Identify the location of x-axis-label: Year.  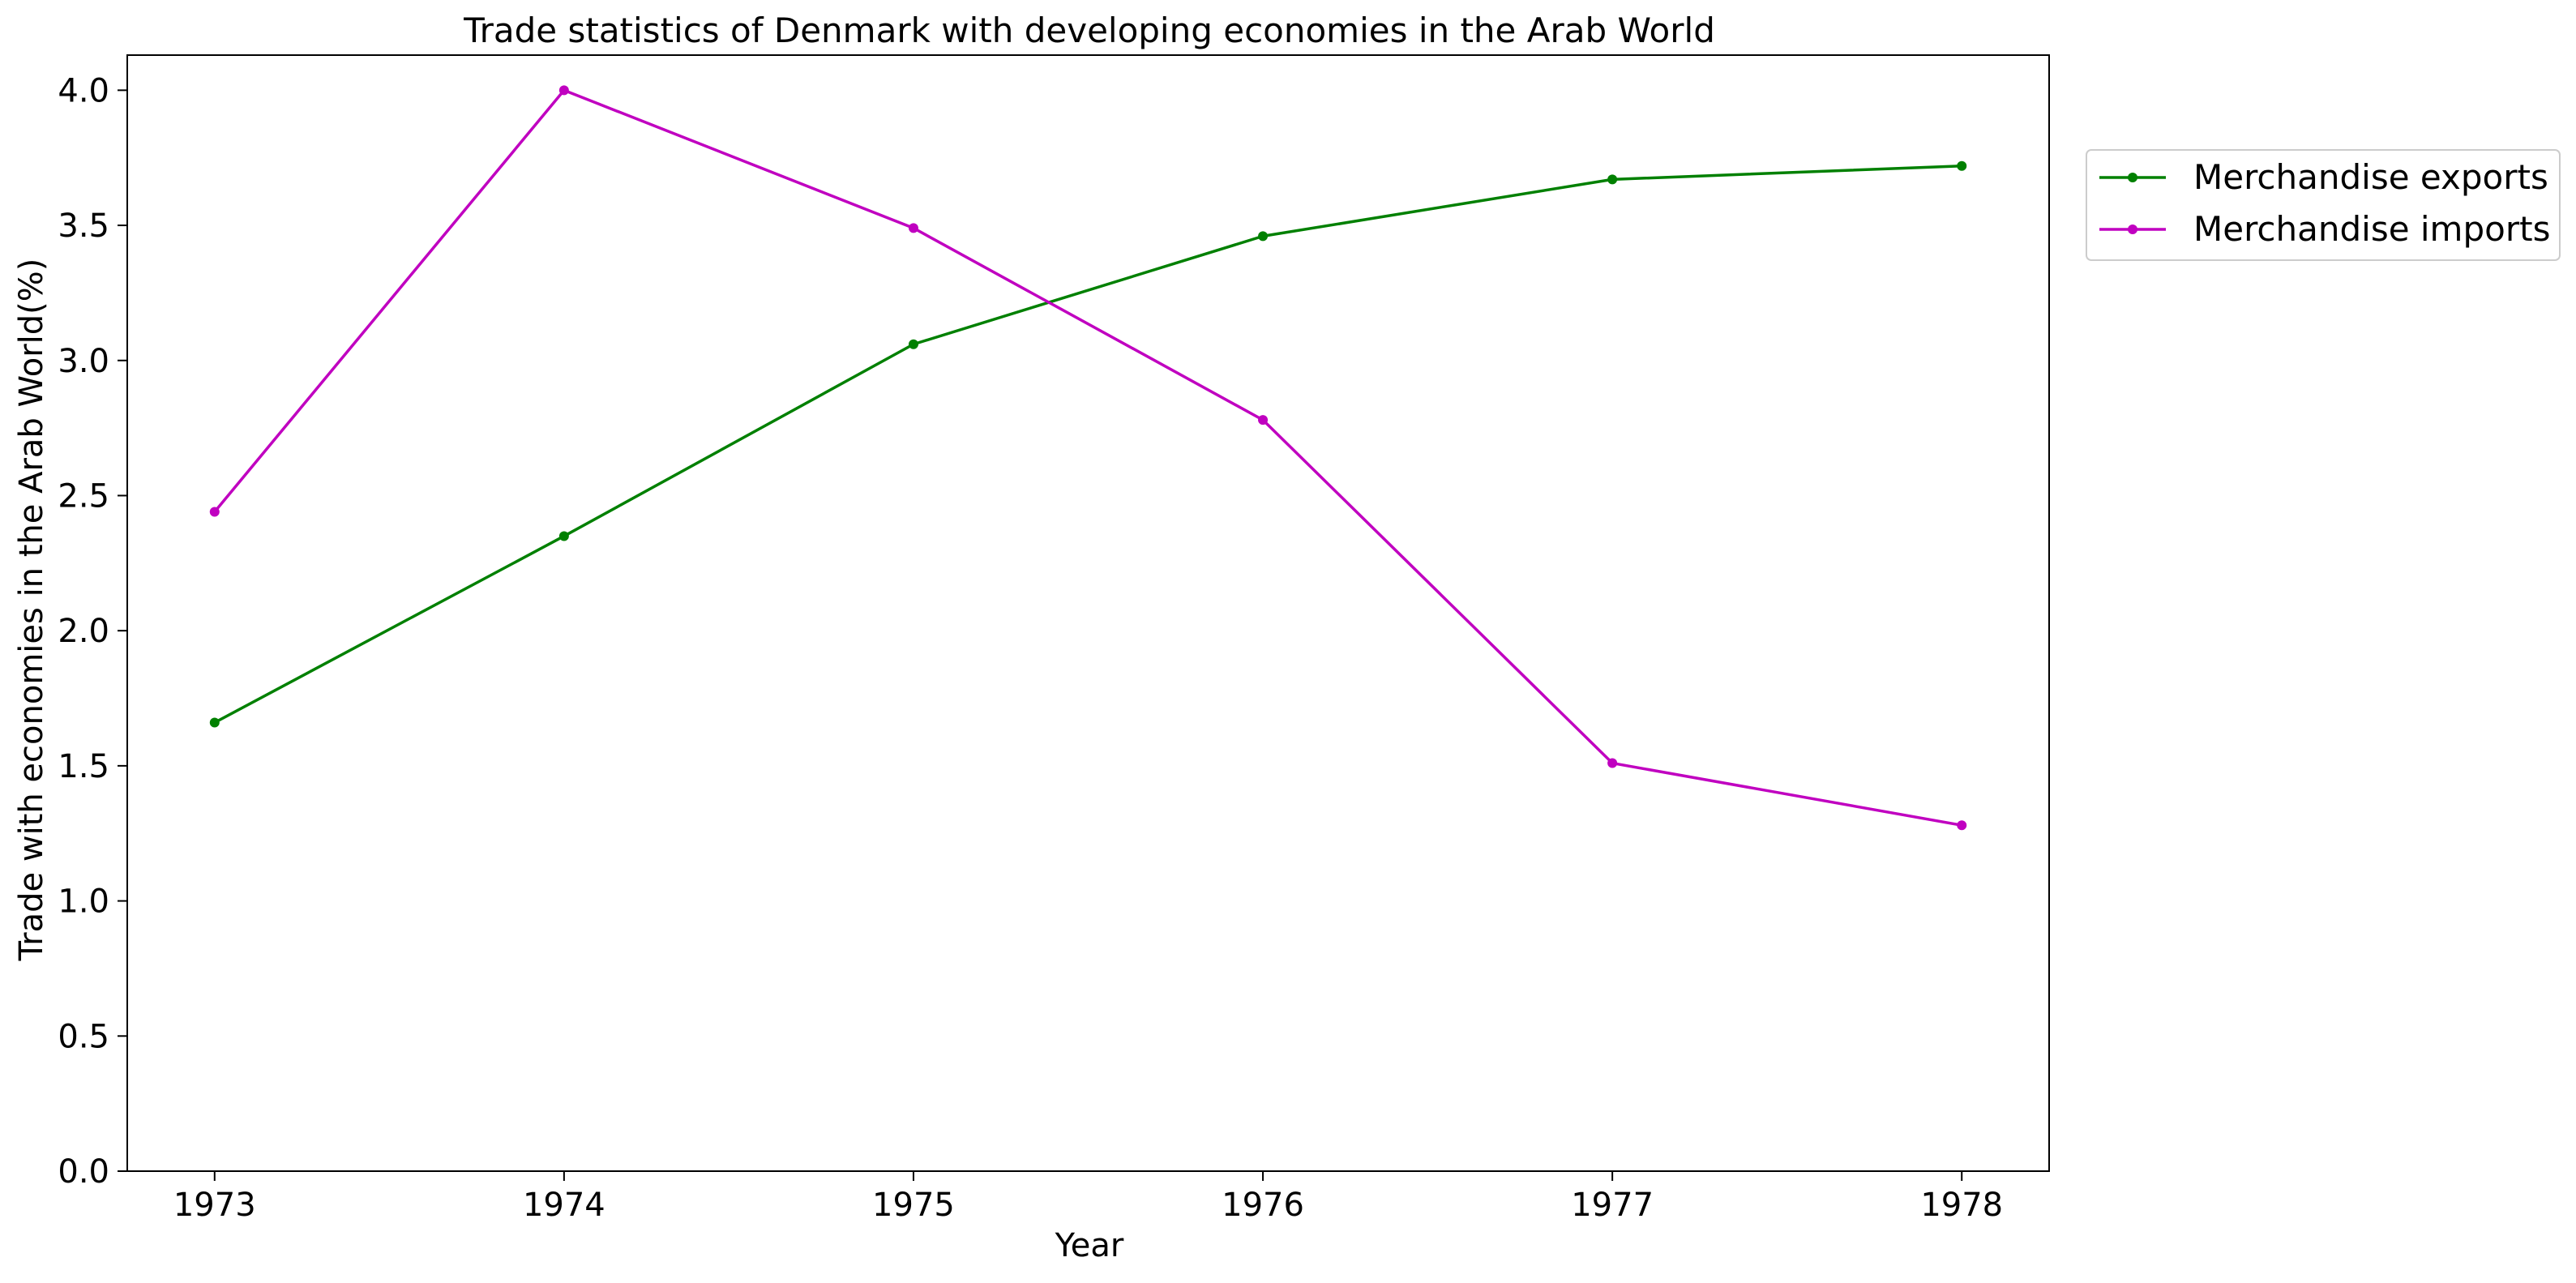
(1089, 1245).